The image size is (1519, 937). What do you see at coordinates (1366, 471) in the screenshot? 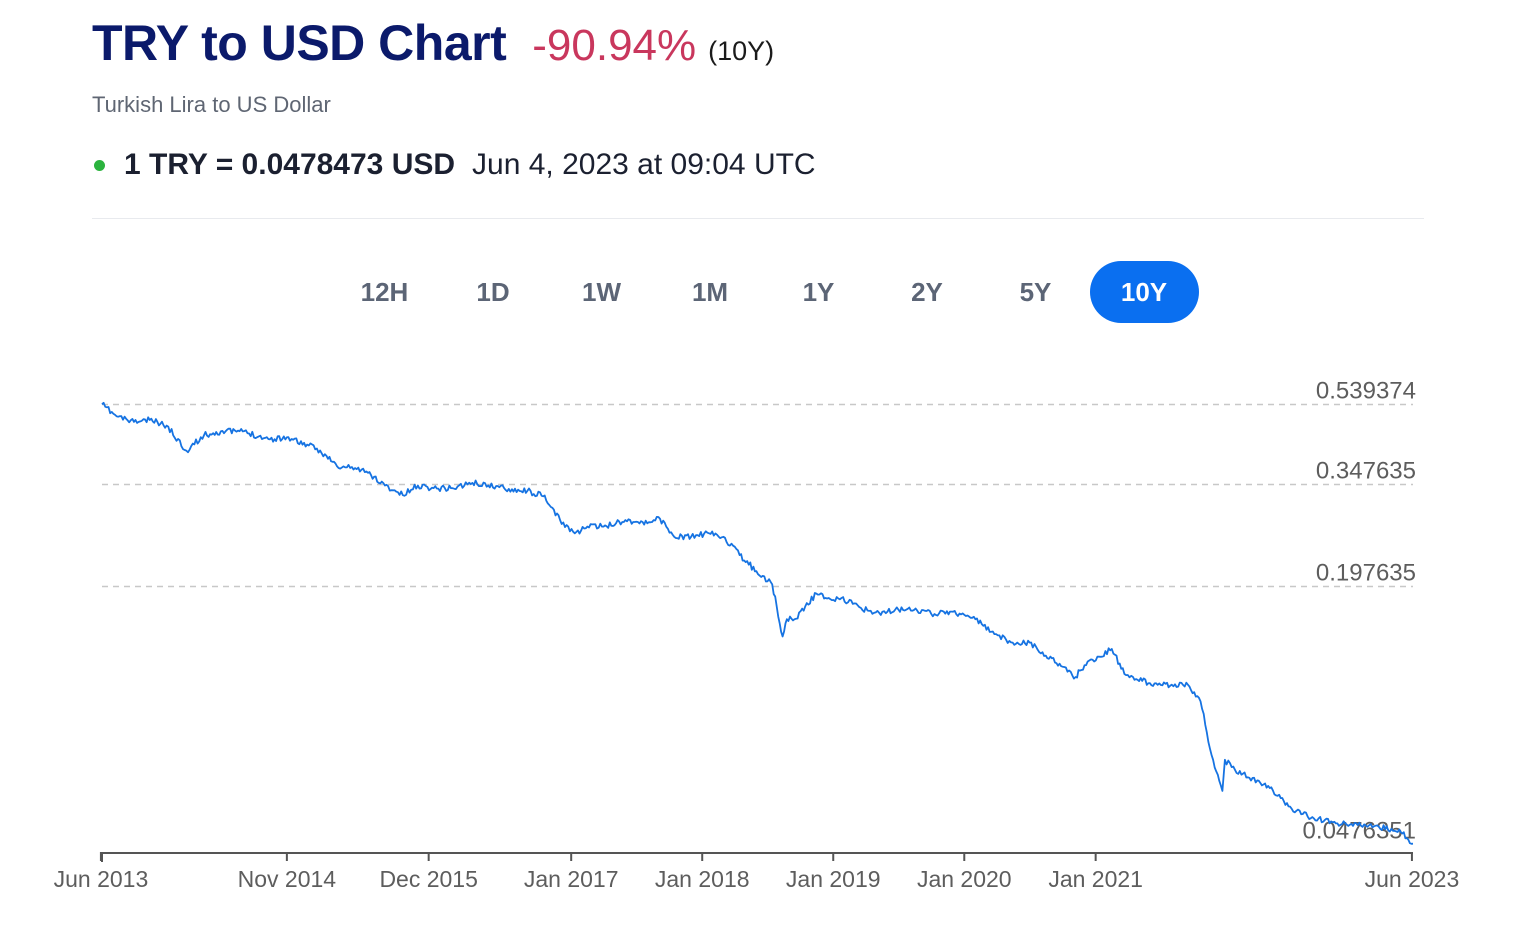
I see `y-tick-label: 0.347635` at bounding box center [1366, 471].